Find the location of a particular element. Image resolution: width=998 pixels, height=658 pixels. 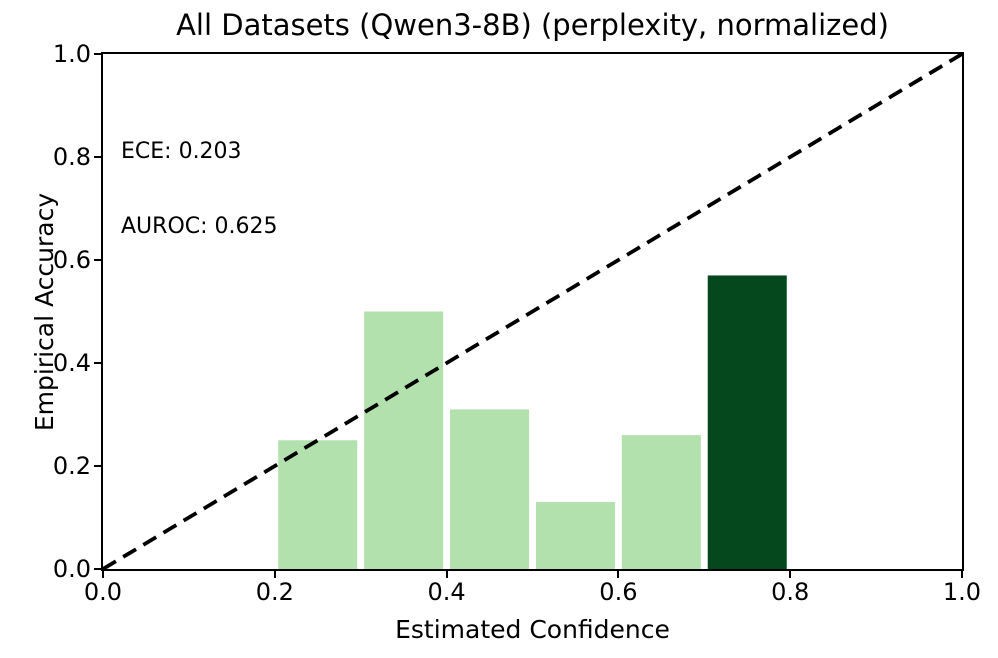

metrics-annotation: ECE: 0.203 AUROC: 0.625 is located at coordinates (199, 189).